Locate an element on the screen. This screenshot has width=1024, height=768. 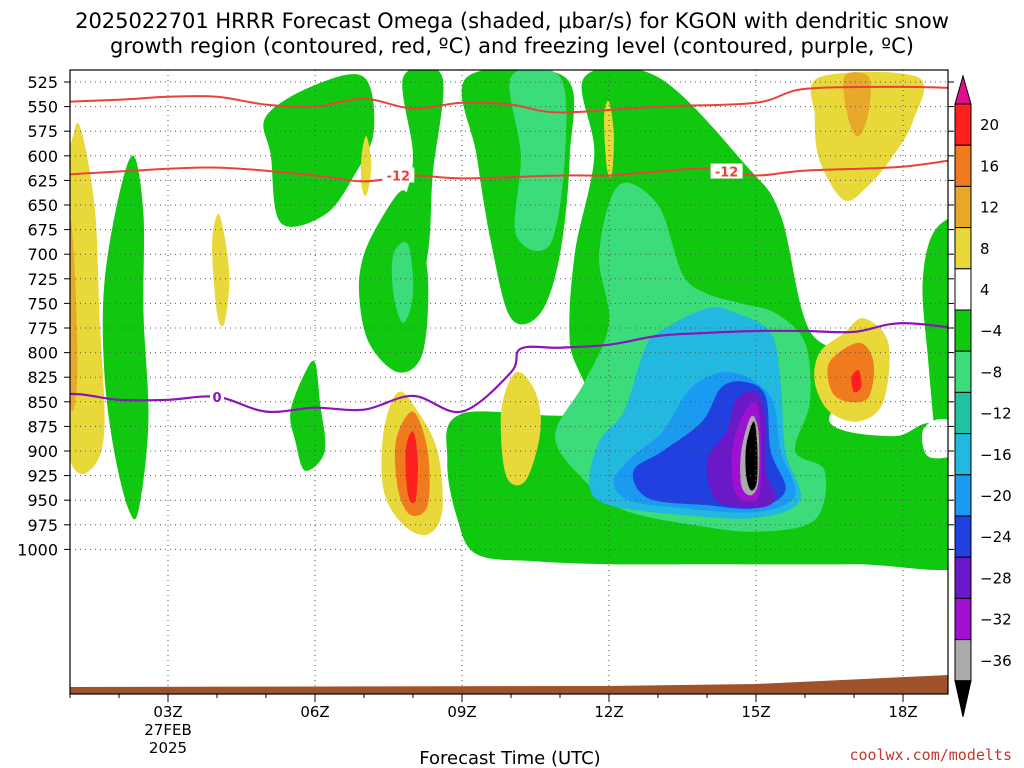
y-tick-label: 800 is located at coordinates (42, 353).